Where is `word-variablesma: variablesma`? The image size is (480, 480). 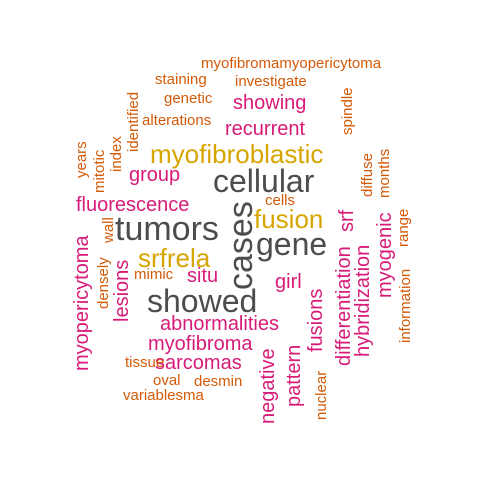 word-variablesma: variablesma is located at coordinates (163, 395).